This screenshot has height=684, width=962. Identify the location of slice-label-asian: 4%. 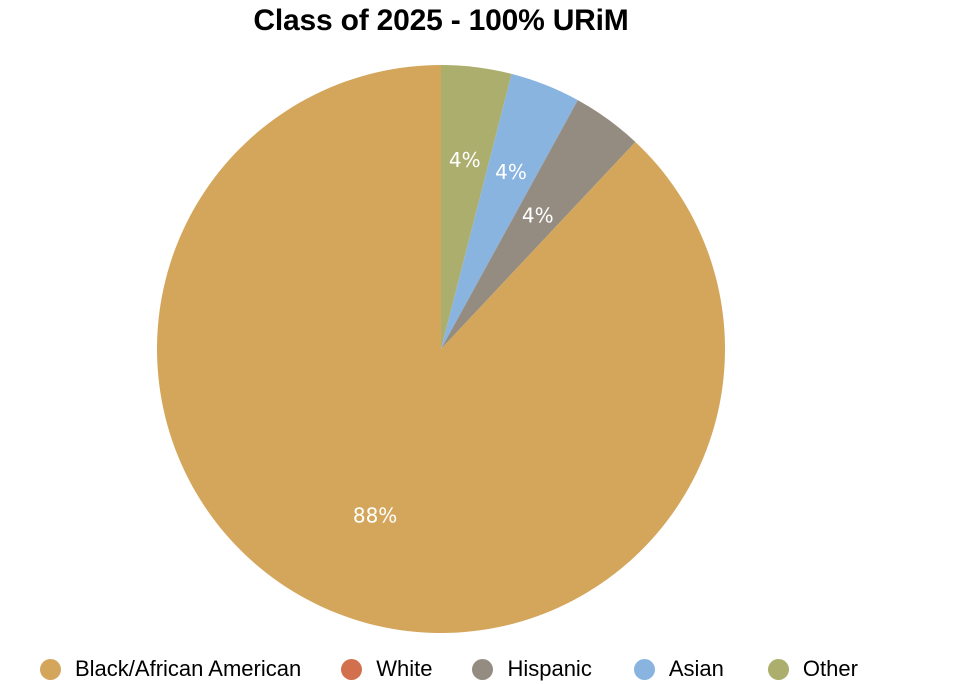
(511, 172).